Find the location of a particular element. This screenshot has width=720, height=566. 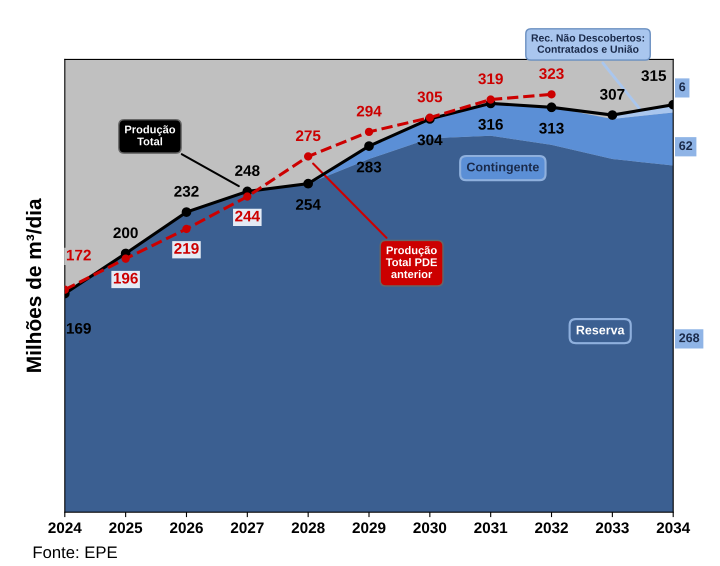

x-tick-label: 2034 is located at coordinates (673, 528).